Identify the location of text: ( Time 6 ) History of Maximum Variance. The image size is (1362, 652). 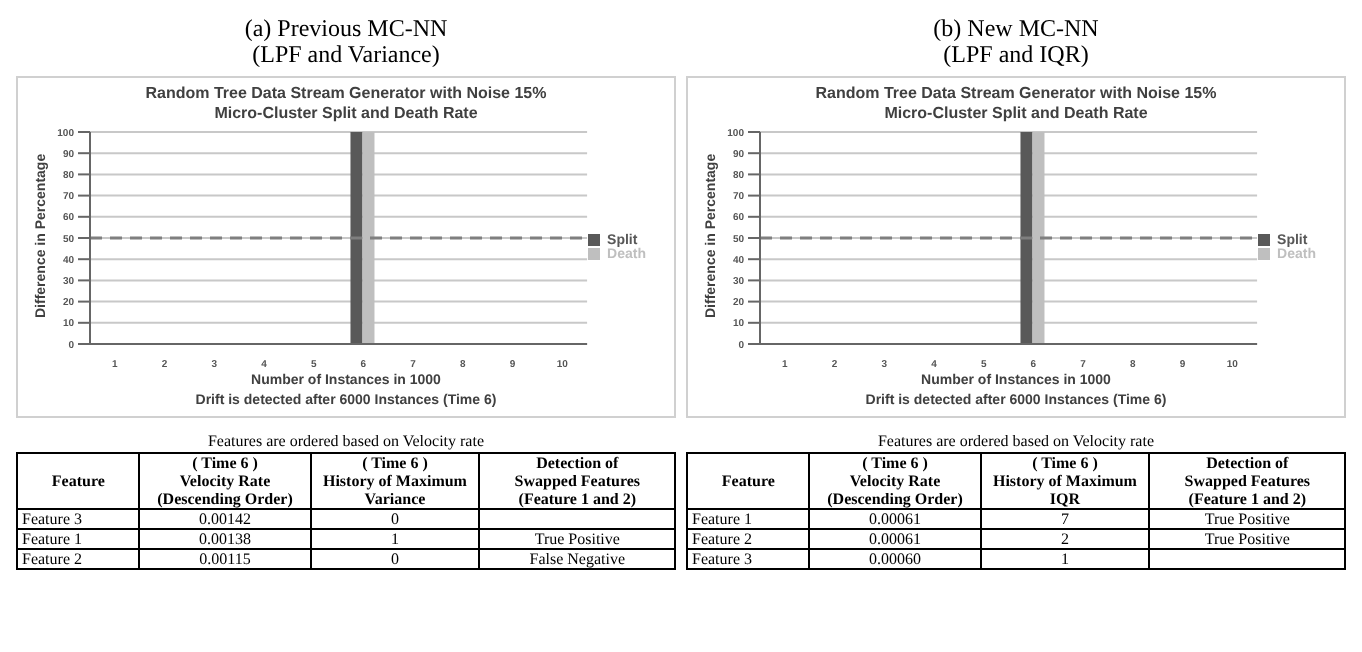
(395, 481).